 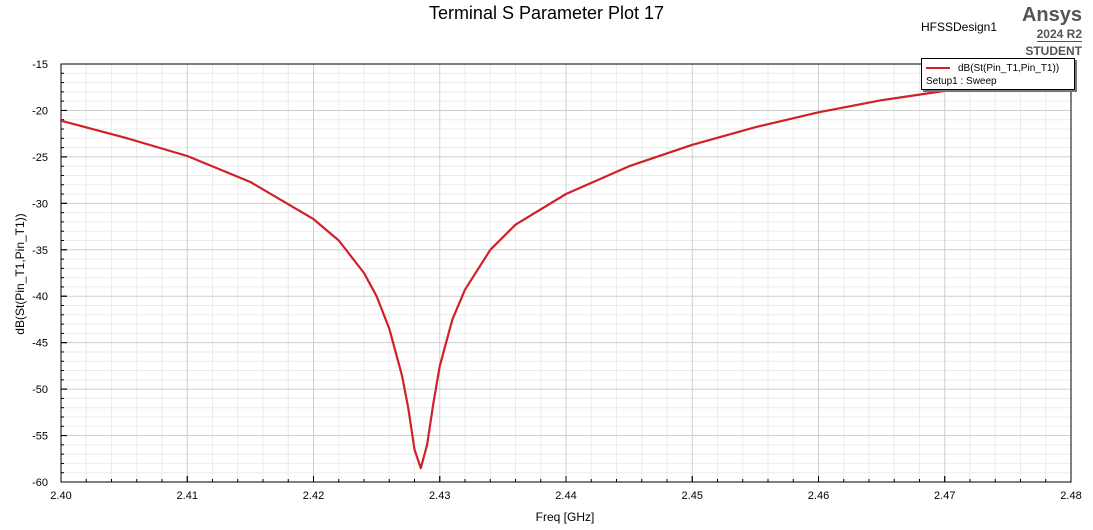 What do you see at coordinates (546, 13) in the screenshot?
I see `chart-title: Terminal S Parameter Plot 17` at bounding box center [546, 13].